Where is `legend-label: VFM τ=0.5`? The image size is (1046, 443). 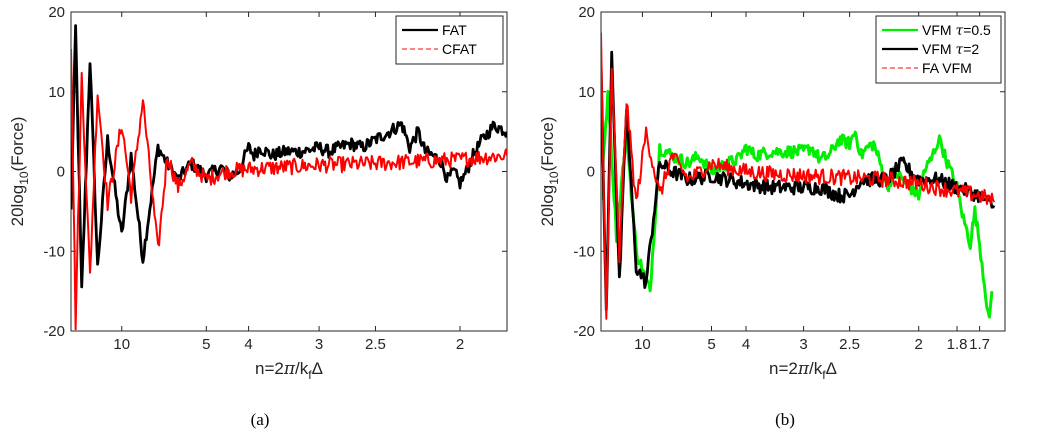
legend-label: VFM τ=0.5 is located at coordinates (956, 30).